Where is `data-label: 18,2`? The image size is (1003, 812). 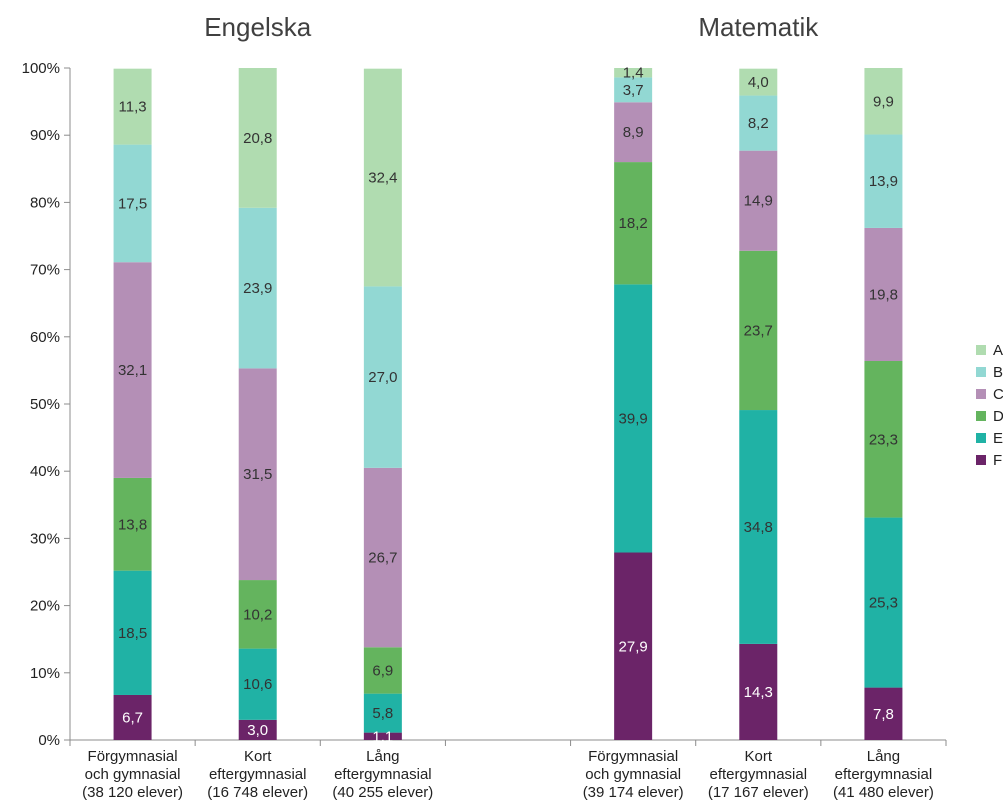 data-label: 18,2 is located at coordinates (633, 223).